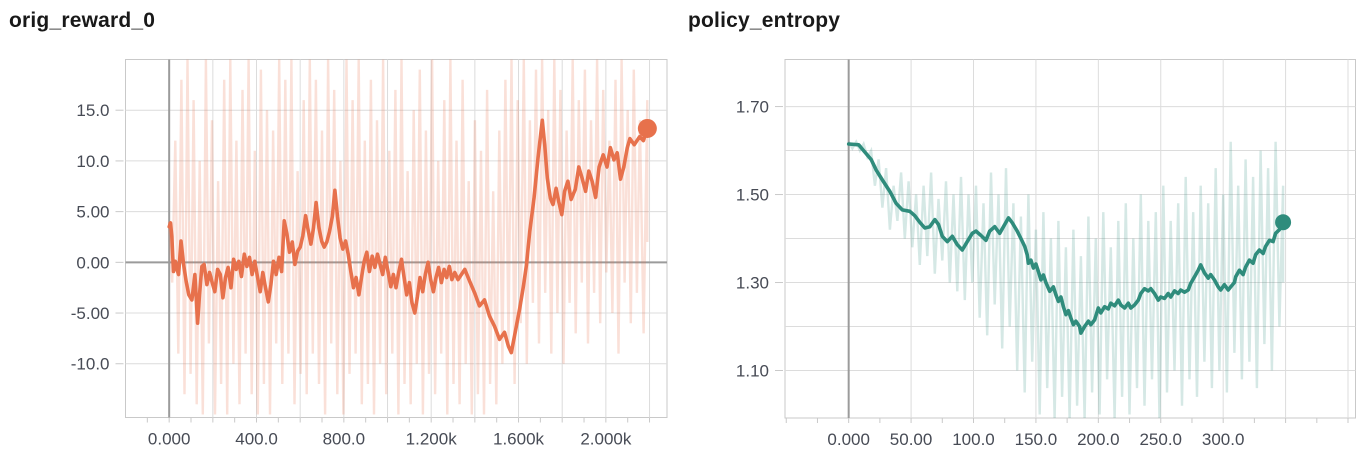 The width and height of the screenshot is (1362, 466). What do you see at coordinates (752, 370) in the screenshot?
I see `y-tick-label: 1.10` at bounding box center [752, 370].